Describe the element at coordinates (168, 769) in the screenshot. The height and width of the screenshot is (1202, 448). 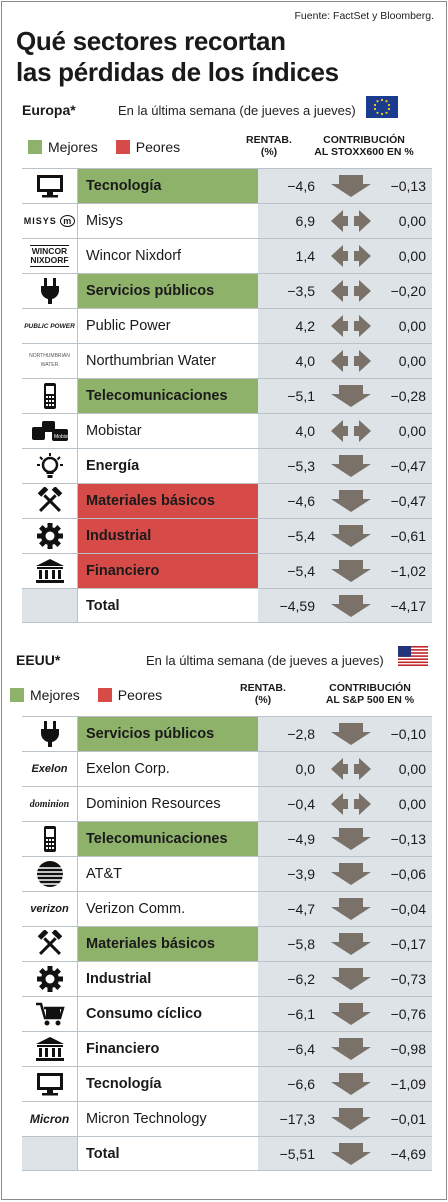
I see `row-label: Exelon Corp.` at that location.